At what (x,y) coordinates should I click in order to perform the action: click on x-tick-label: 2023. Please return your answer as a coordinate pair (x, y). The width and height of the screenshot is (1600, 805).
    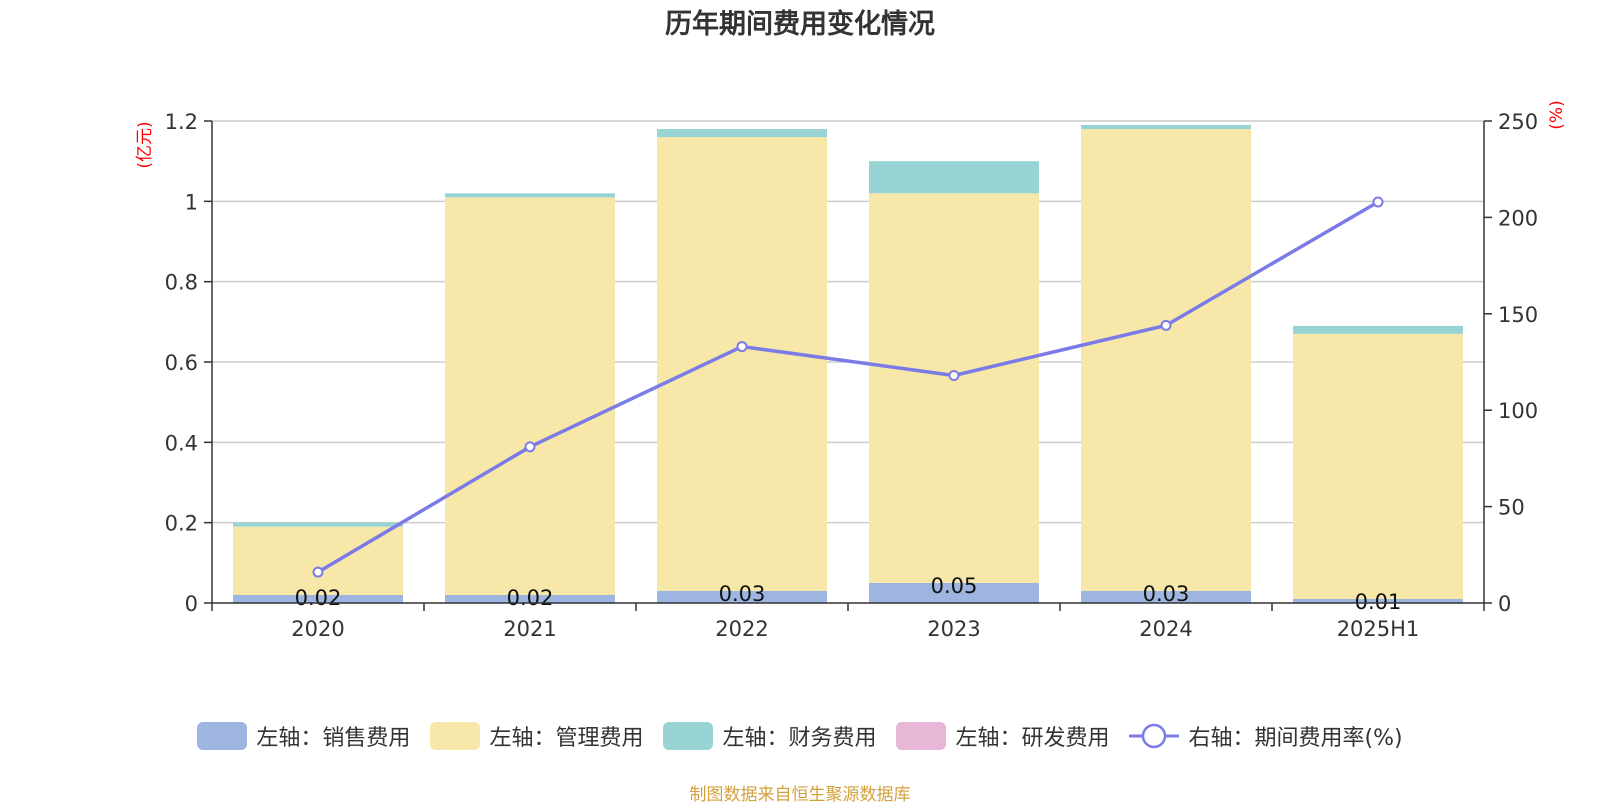
    Looking at the image, I should click on (953, 629).